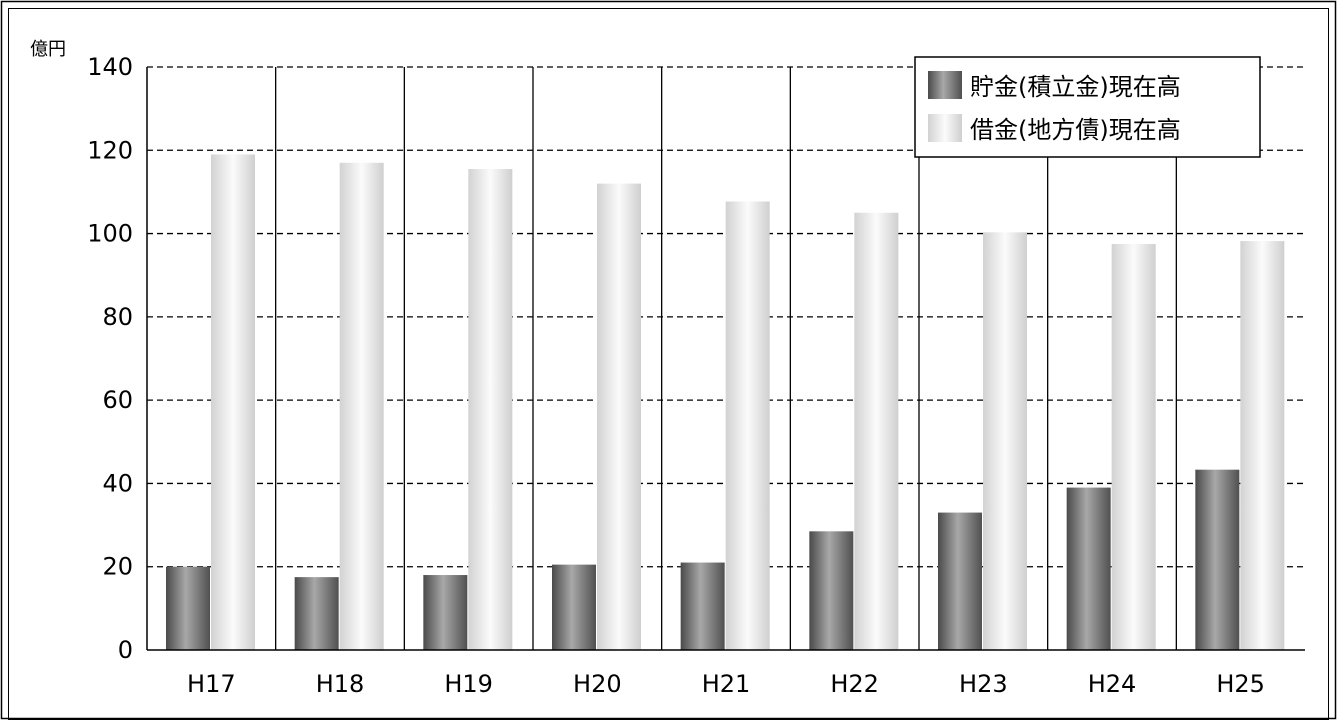 This screenshot has height=720, width=1337. What do you see at coordinates (597, 684) in the screenshot?
I see `x-tick-label: H20` at bounding box center [597, 684].